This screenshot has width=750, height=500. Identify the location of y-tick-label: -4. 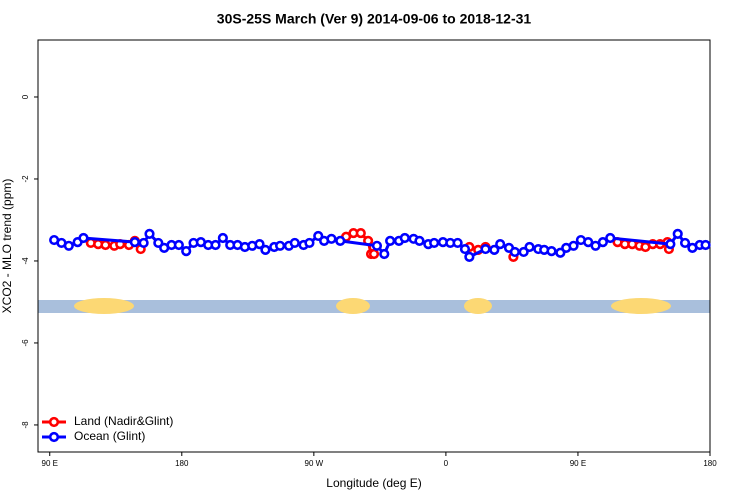
(25, 261).